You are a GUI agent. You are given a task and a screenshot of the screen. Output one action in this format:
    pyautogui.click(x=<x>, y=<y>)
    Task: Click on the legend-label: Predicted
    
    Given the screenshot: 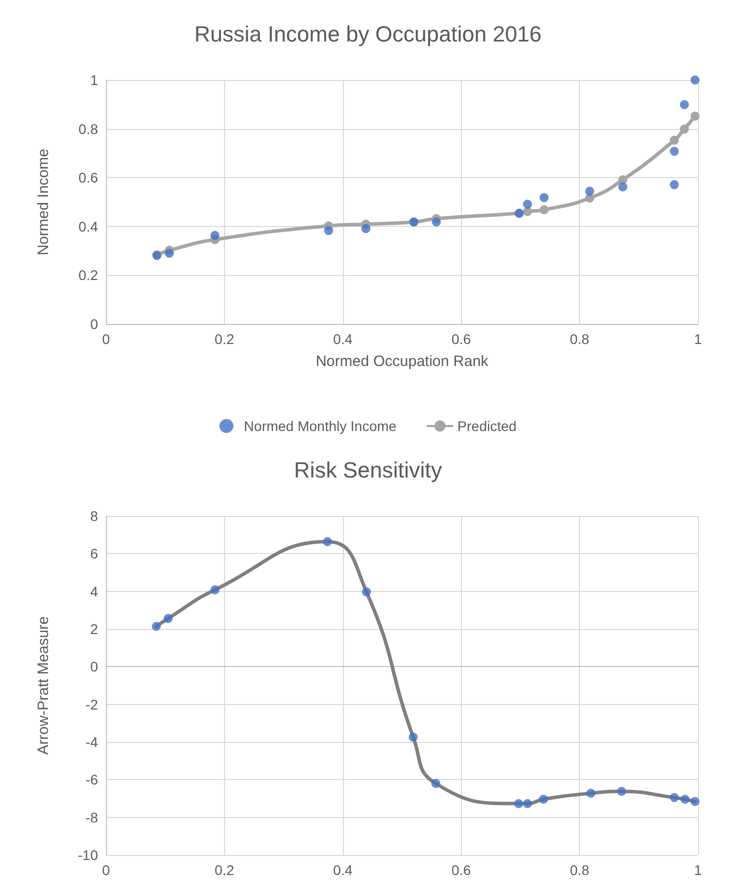 What is the action you would take?
    pyautogui.click(x=487, y=426)
    